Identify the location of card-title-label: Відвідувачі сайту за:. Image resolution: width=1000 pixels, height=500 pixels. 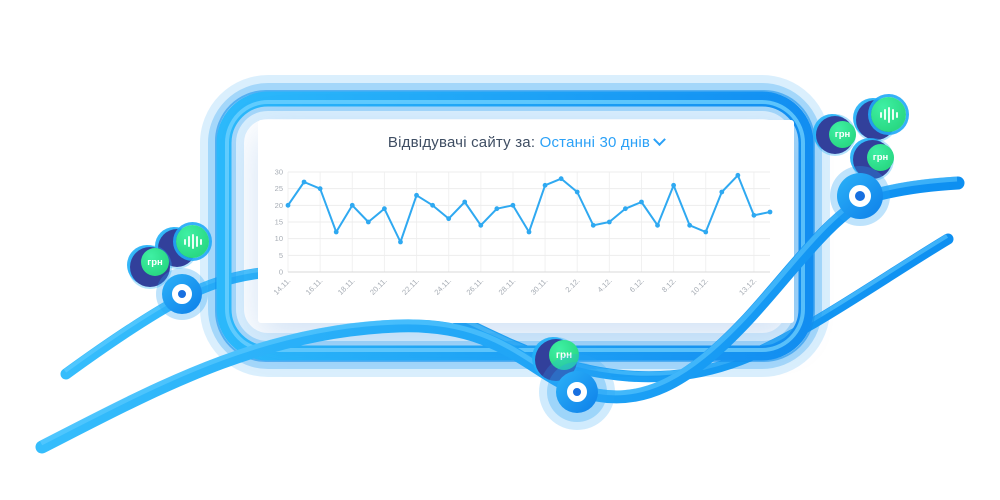
(461, 142).